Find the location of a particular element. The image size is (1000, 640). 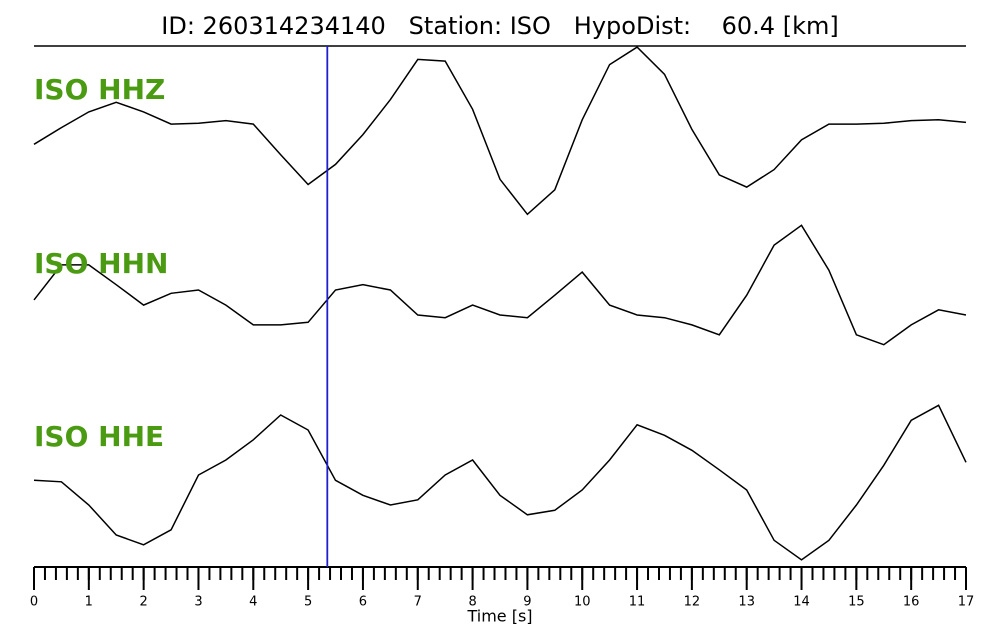

x-tick-label: 17 is located at coordinates (966, 602).